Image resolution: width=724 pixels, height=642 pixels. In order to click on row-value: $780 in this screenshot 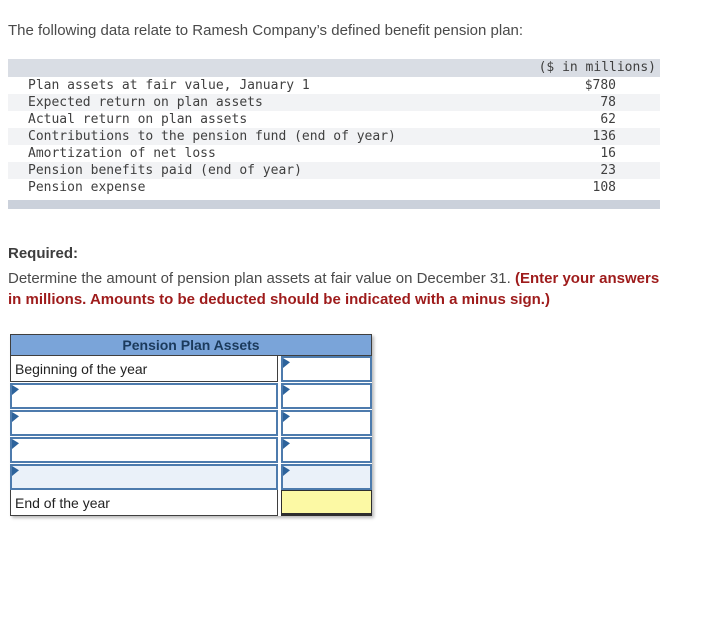, I will do `click(600, 85)`.